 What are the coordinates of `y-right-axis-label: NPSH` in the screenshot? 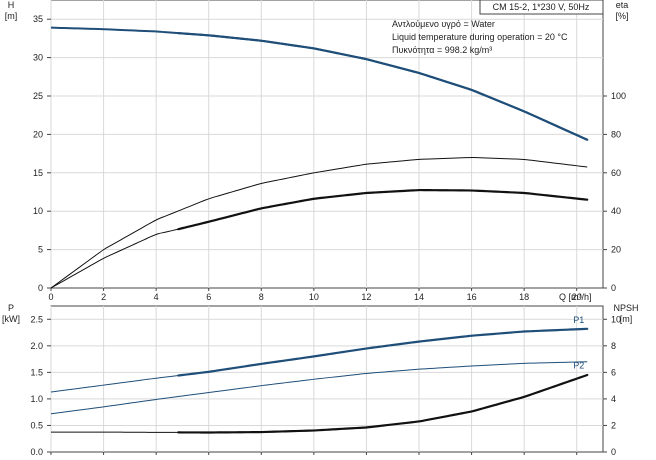 It's located at (625, 308).